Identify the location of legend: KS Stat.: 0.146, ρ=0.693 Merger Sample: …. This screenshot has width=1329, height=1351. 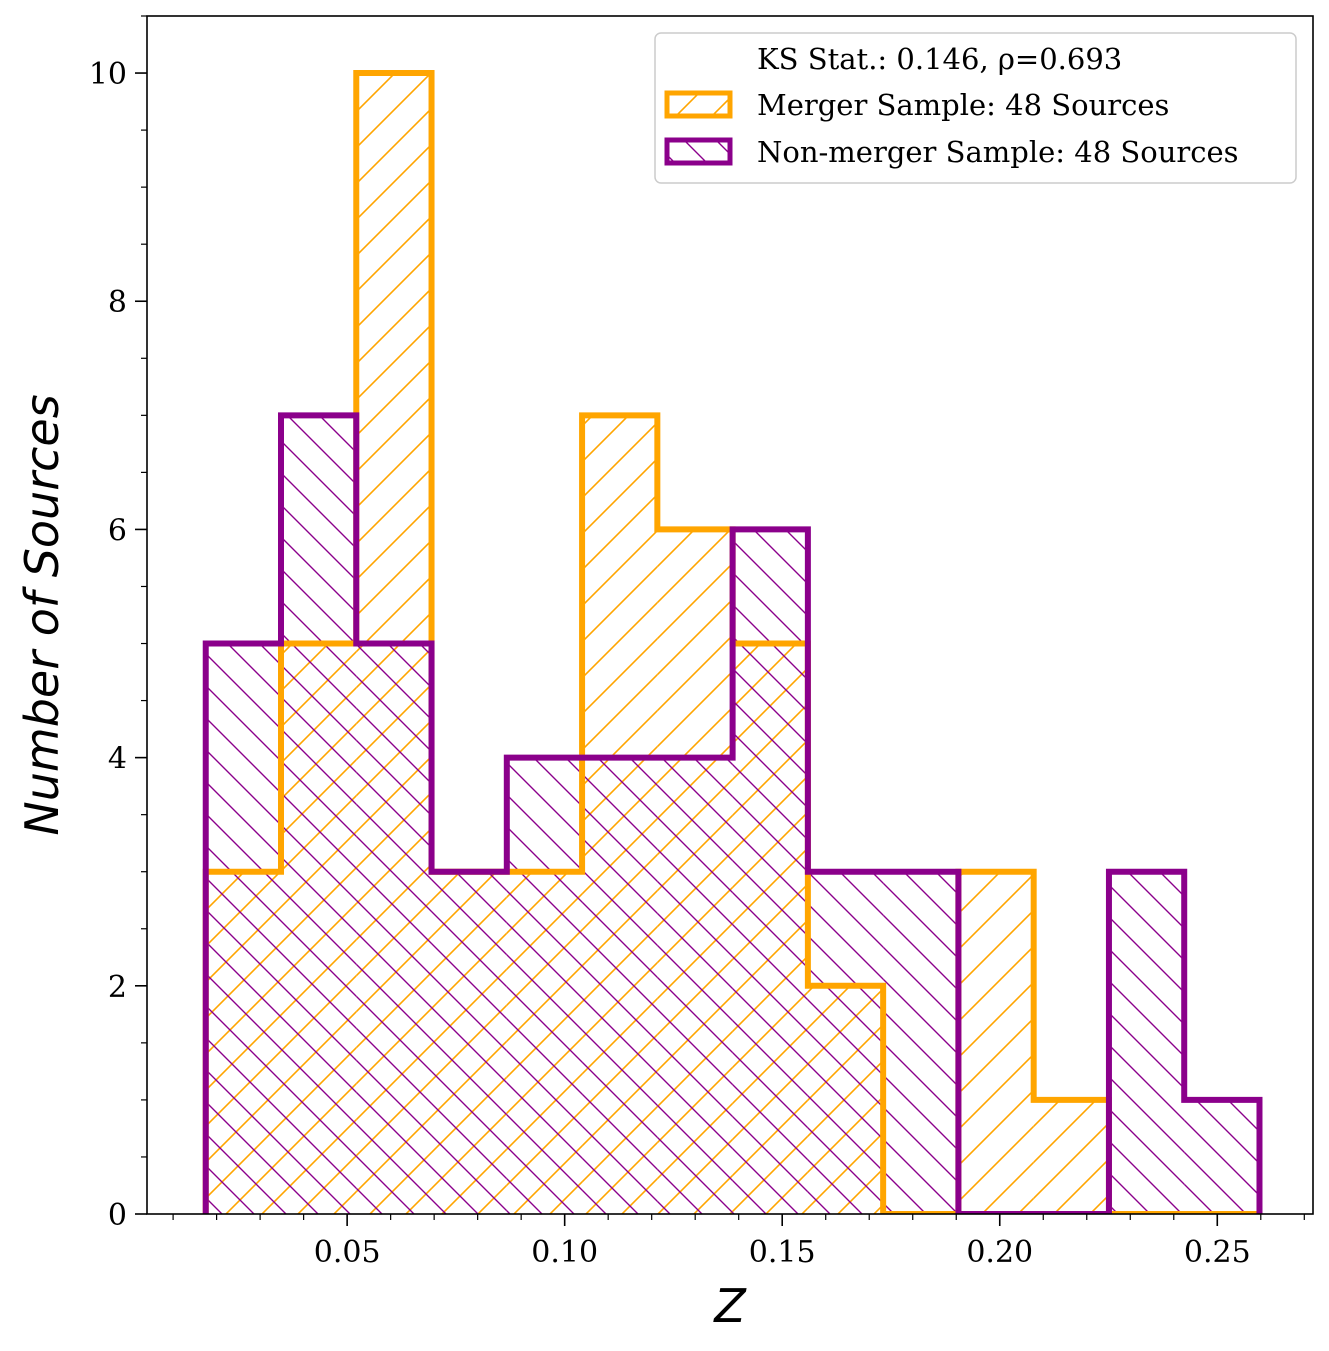
(975, 108).